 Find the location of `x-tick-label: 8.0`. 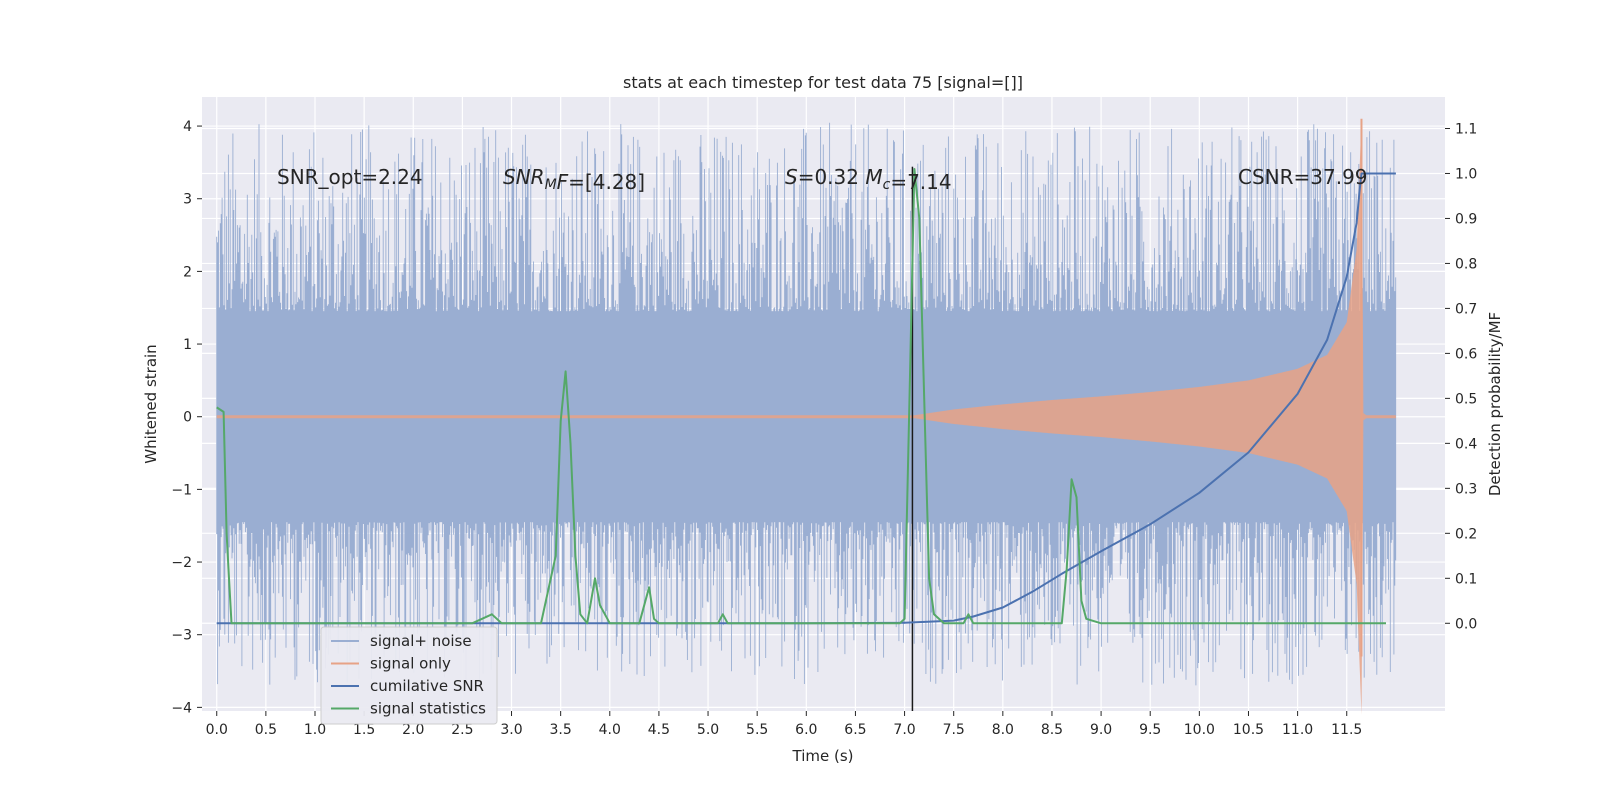

x-tick-label: 8.0 is located at coordinates (1003, 730).